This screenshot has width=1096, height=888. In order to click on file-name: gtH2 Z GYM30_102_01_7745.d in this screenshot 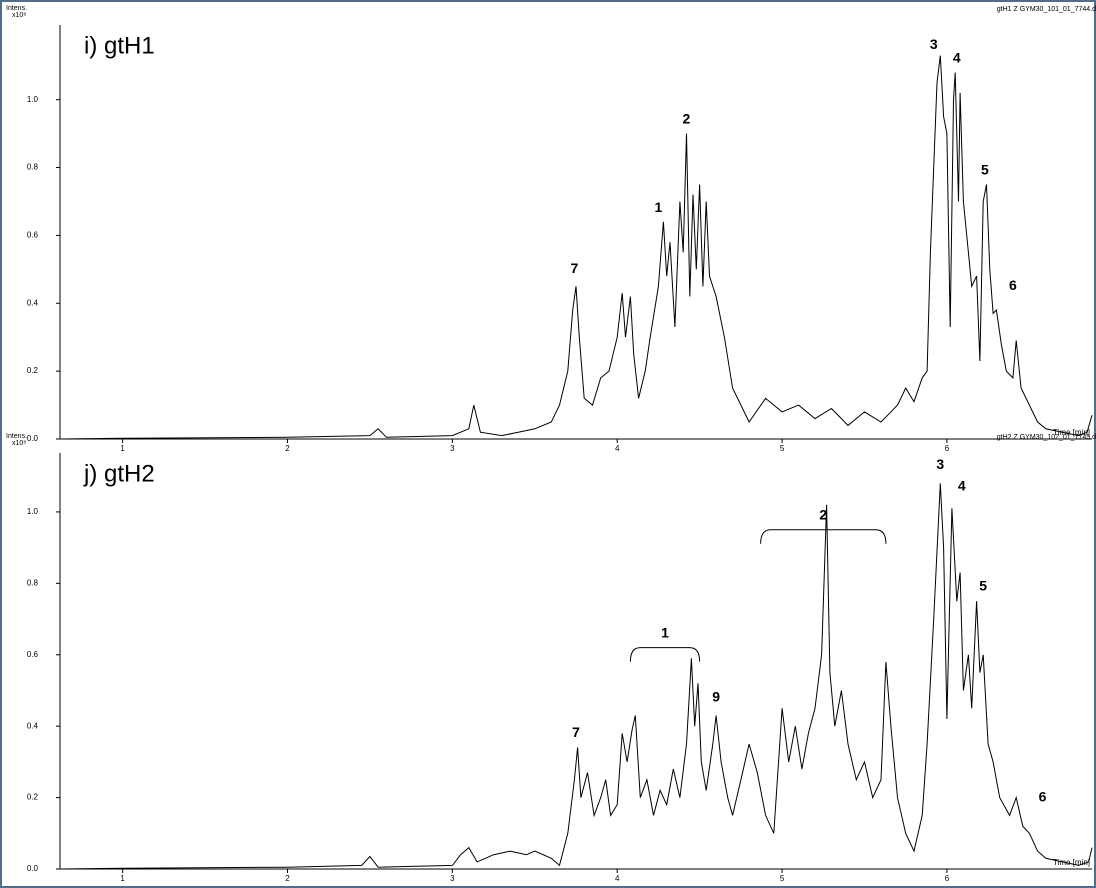, I will do `click(1046, 437)`.